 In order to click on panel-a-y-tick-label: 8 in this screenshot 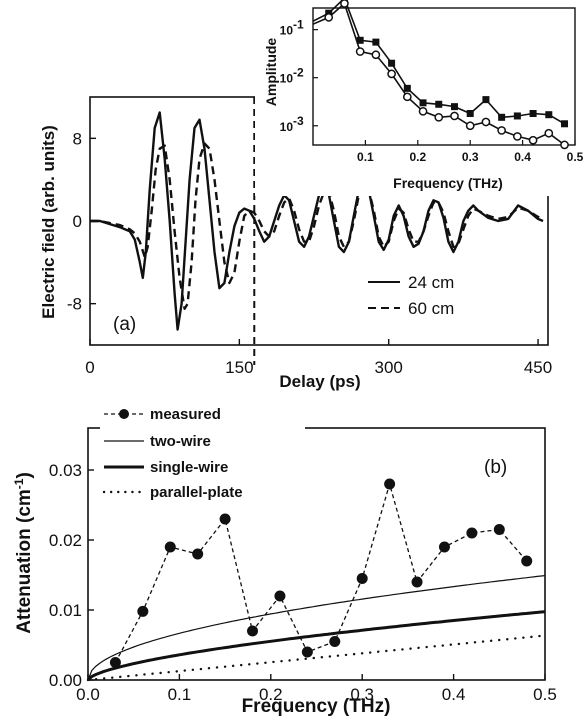, I will do `click(77, 138)`.